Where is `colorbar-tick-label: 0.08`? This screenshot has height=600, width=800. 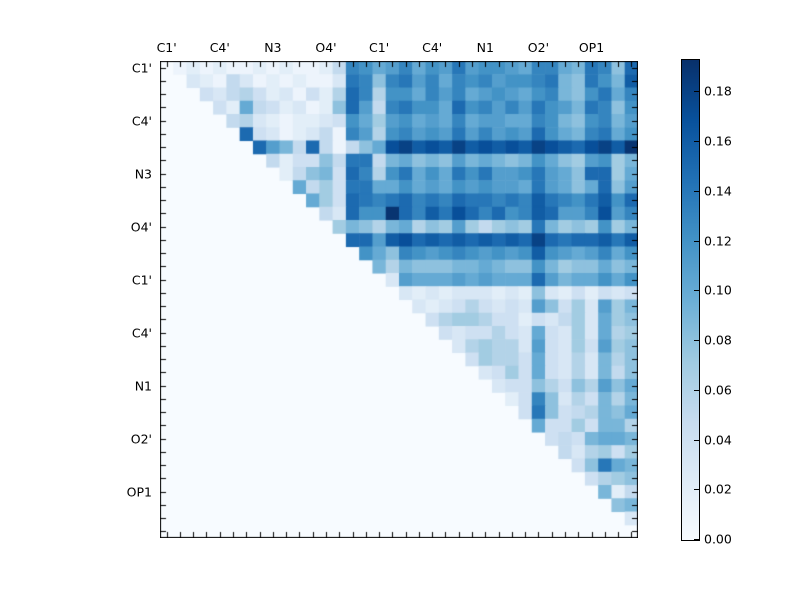
colorbar-tick-label: 0.08 is located at coordinates (718, 340).